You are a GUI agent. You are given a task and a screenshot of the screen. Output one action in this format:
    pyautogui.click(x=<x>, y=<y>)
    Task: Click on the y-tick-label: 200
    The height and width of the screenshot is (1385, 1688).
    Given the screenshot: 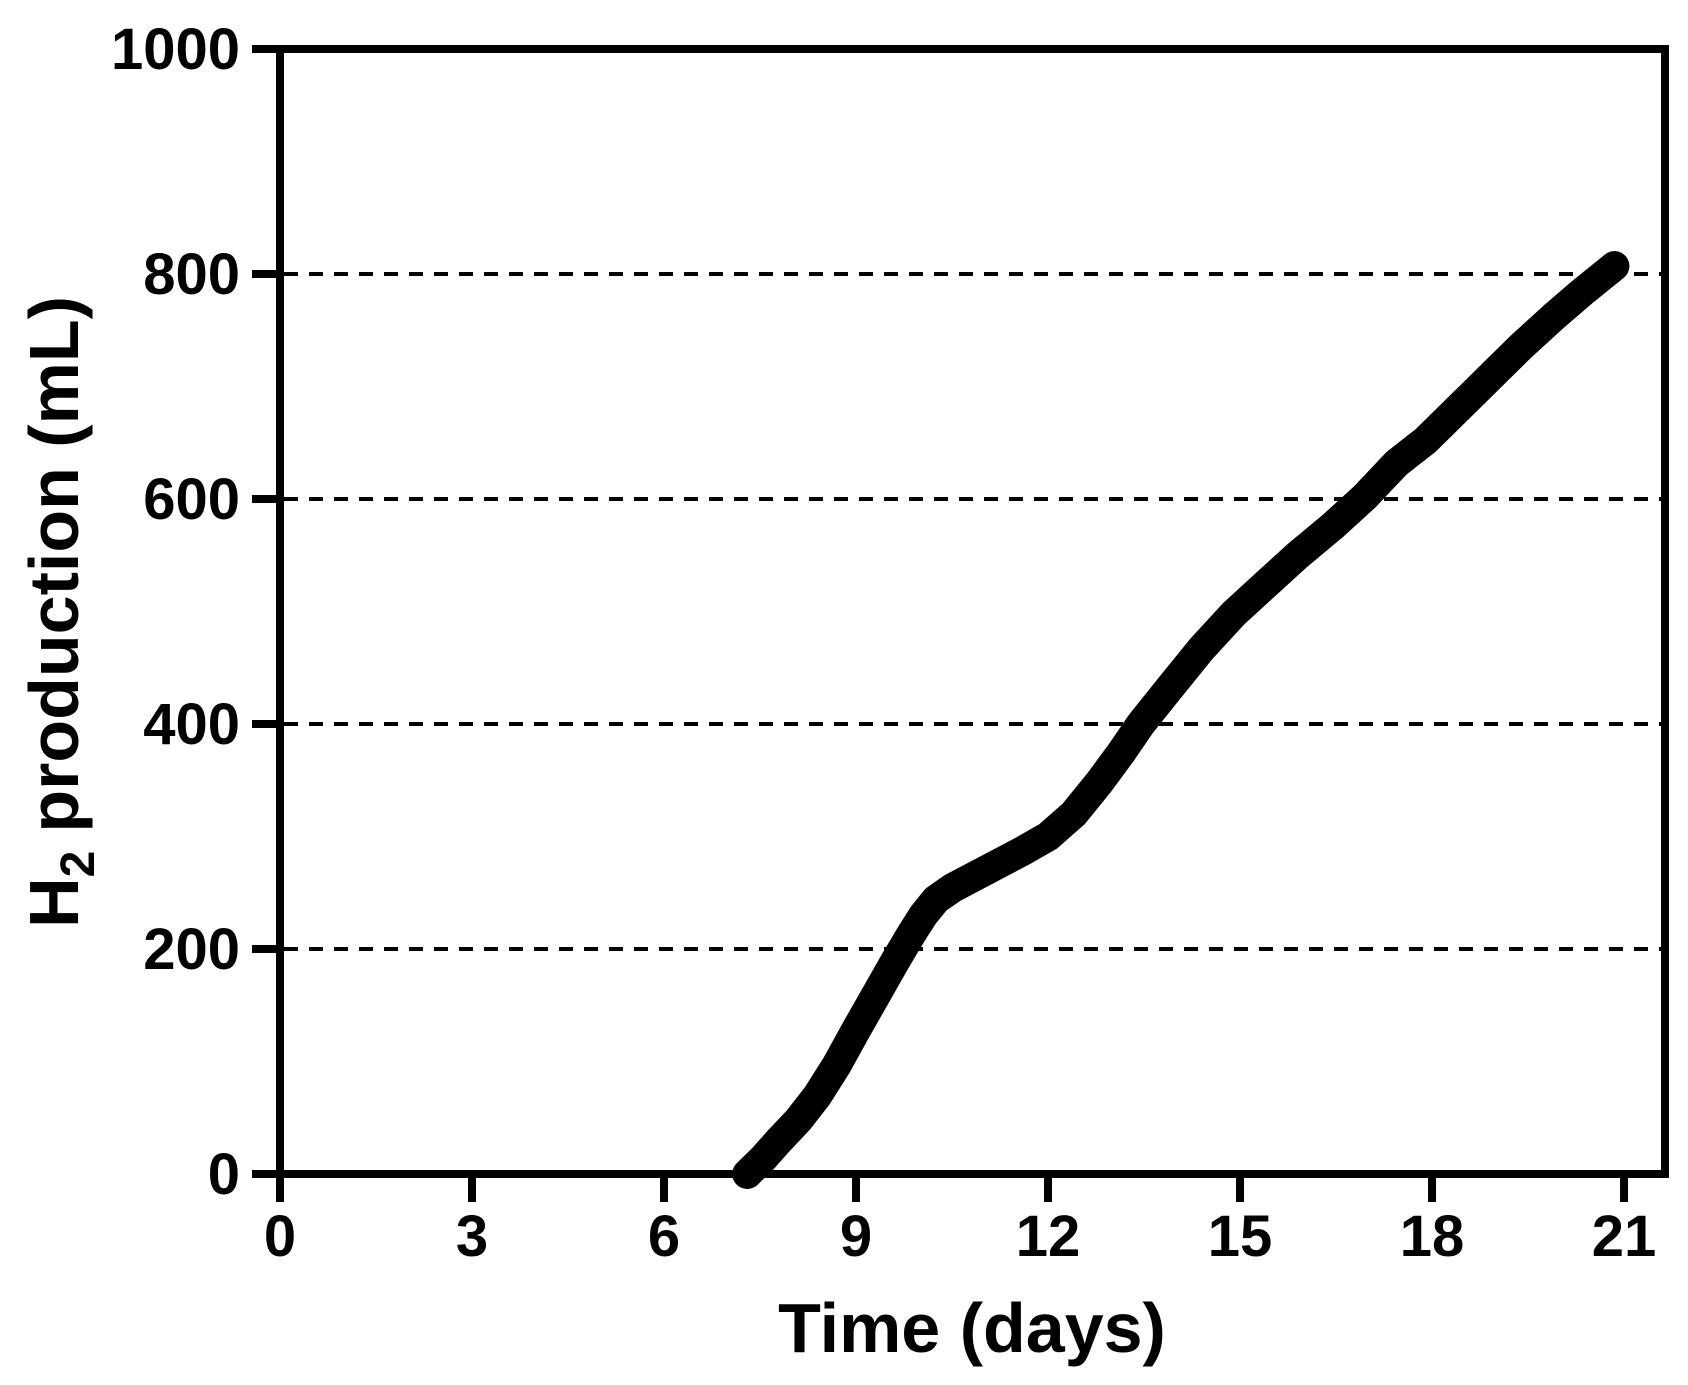 What is the action you would take?
    pyautogui.click(x=191, y=949)
    